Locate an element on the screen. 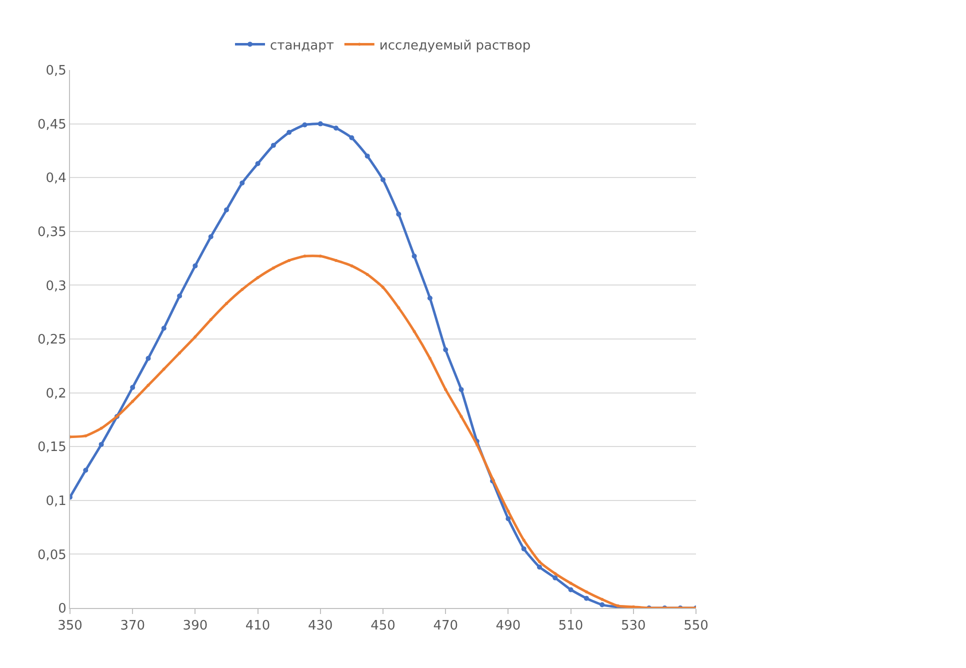 Image resolution: width=966 pixels, height=668 pixels. legend-label: стандарт is located at coordinates (302, 46).